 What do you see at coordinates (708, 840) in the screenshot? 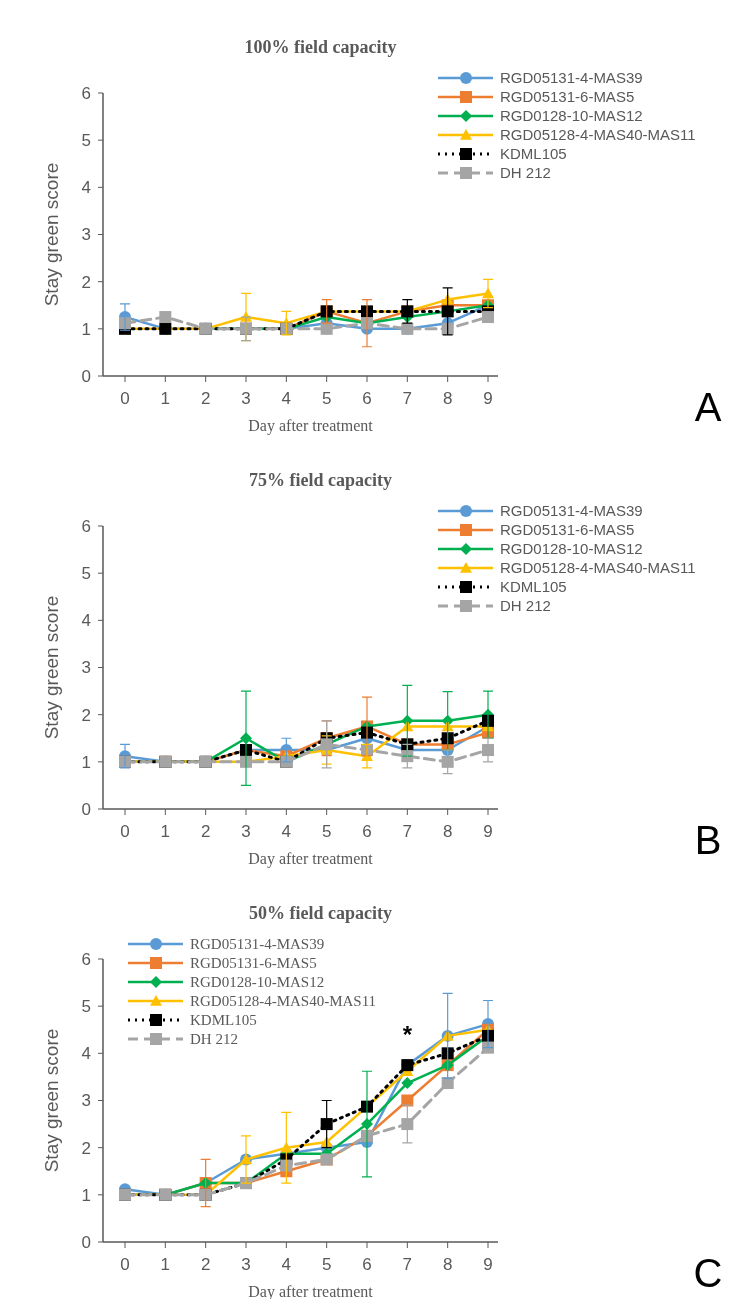
I see `text: B` at bounding box center [708, 840].